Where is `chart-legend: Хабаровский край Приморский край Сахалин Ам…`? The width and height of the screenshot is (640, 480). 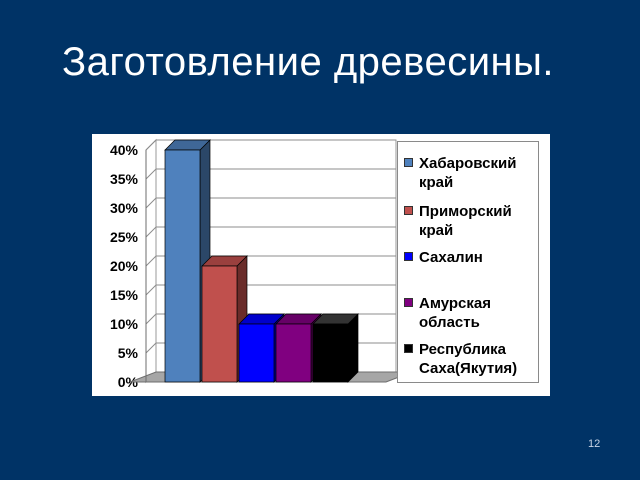 chart-legend: Хабаровский край Приморский край Сахалин Ам… is located at coordinates (468, 262).